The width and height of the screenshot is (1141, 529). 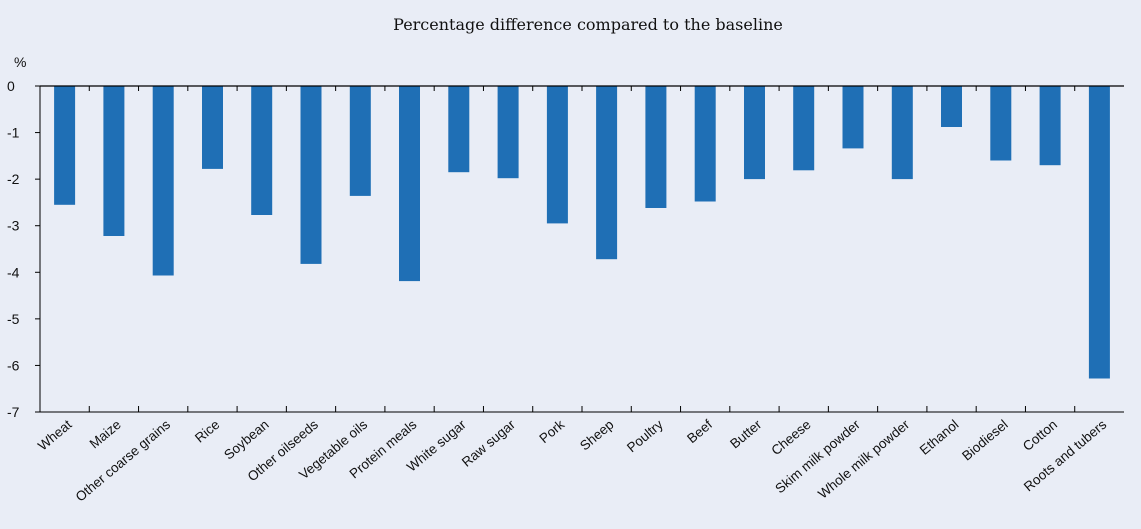 What do you see at coordinates (11, 86) in the screenshot?
I see `y-tick-label: 0` at bounding box center [11, 86].